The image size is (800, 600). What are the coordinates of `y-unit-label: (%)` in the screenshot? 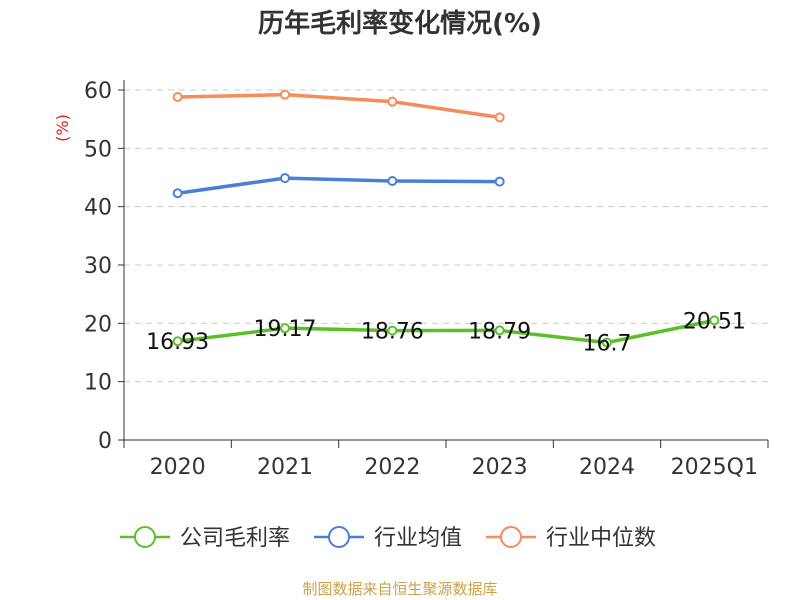 It's located at (62, 128).